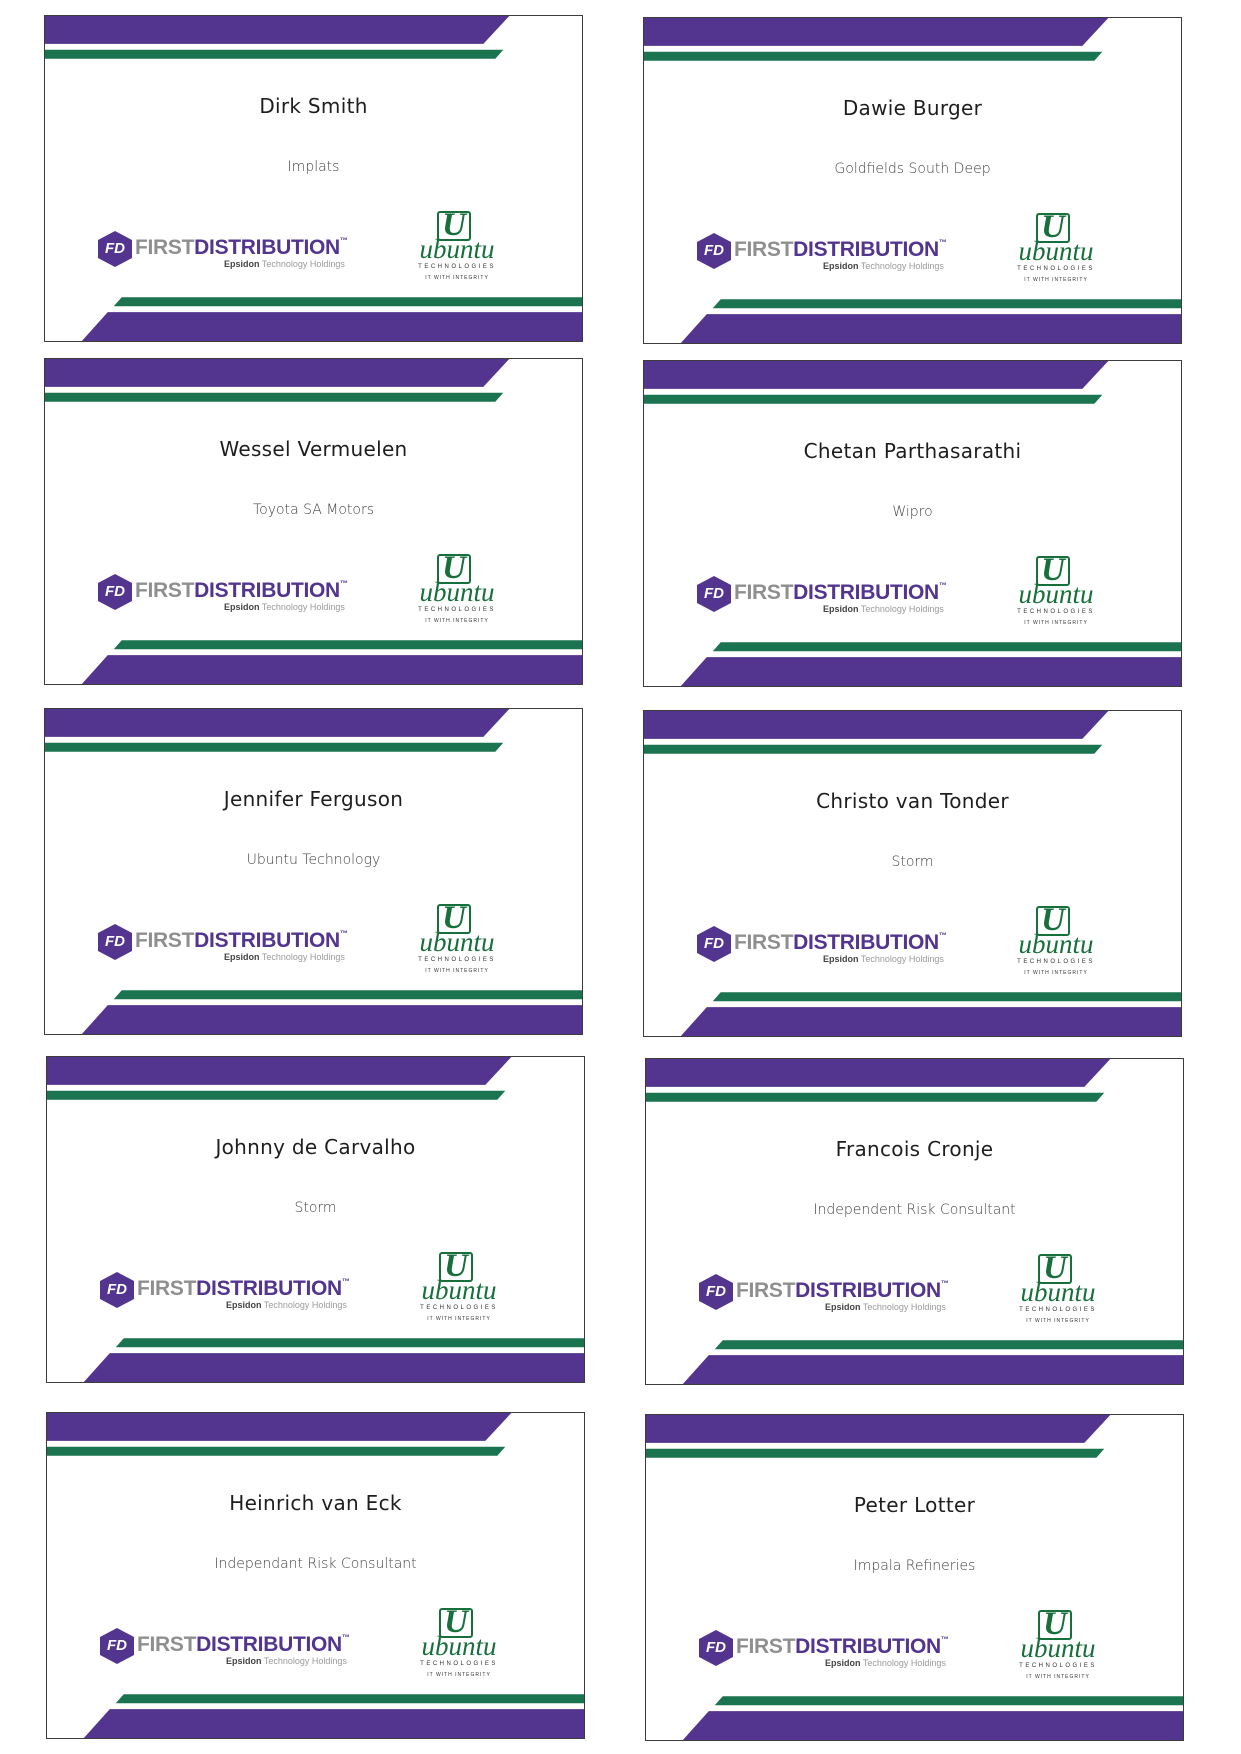 The image size is (1241, 1754). What do you see at coordinates (313, 860) in the screenshot?
I see `attendee-organization: Ubuntu Technology` at bounding box center [313, 860].